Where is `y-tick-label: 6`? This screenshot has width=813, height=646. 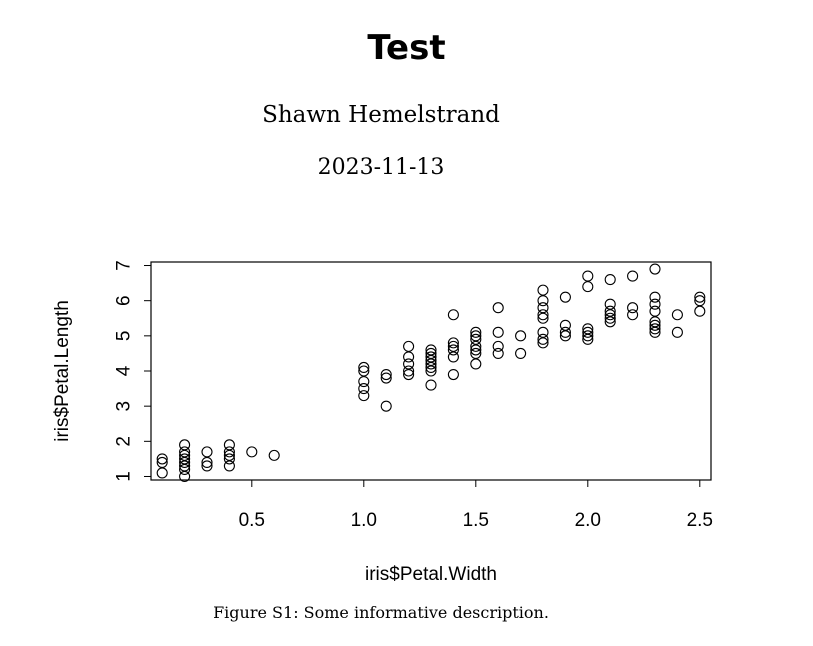
y-tick-label: 6 is located at coordinates (124, 300).